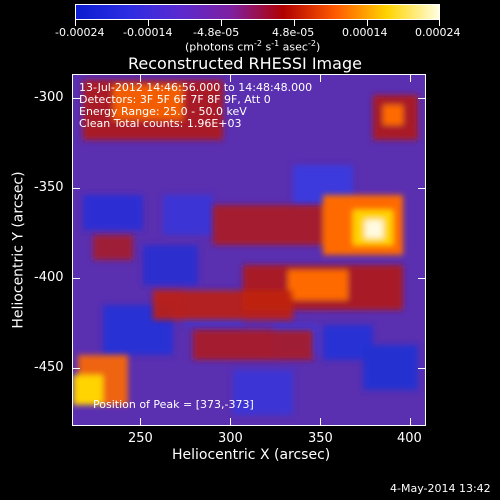 This screenshot has height=500, width=500. What do you see at coordinates (49, 367) in the screenshot?
I see `y-tick-label: -450` at bounding box center [49, 367].